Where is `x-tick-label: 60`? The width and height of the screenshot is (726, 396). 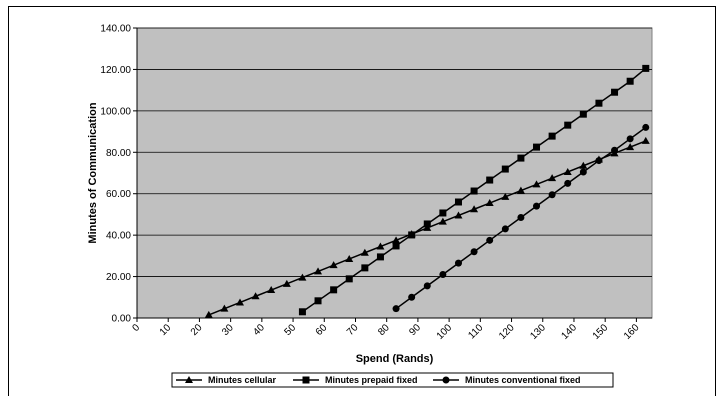
x-tick-label: 60 is located at coordinates (322, 330).